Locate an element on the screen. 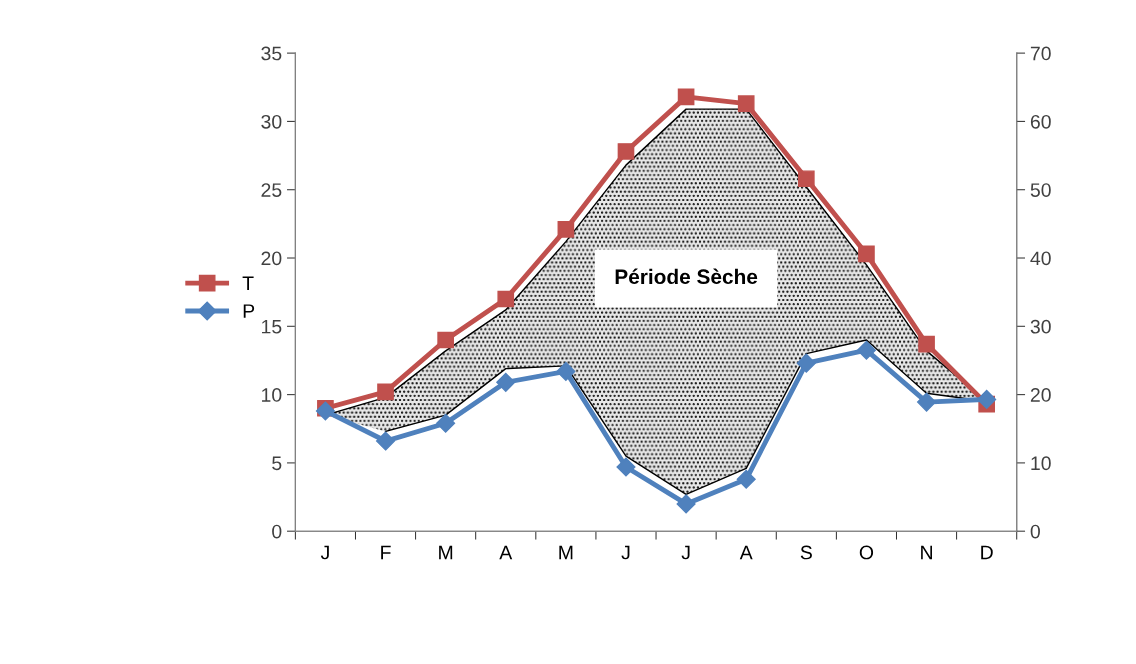  y-tick-label: 0 is located at coordinates (277, 531).